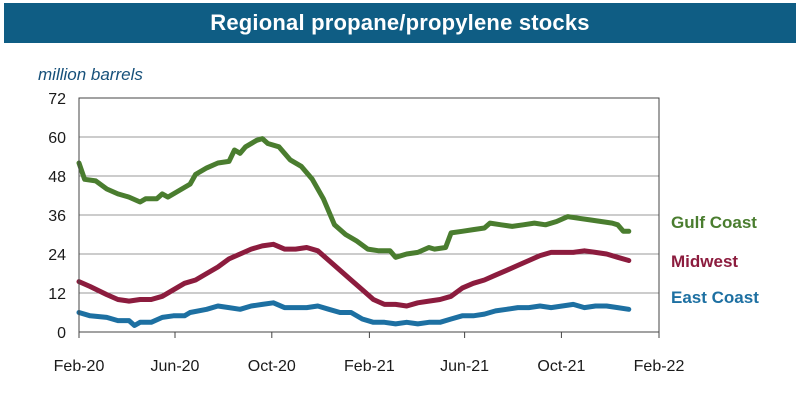 The width and height of the screenshot is (800, 403). I want to click on x-tick-label: Jun-21, so click(464, 366).